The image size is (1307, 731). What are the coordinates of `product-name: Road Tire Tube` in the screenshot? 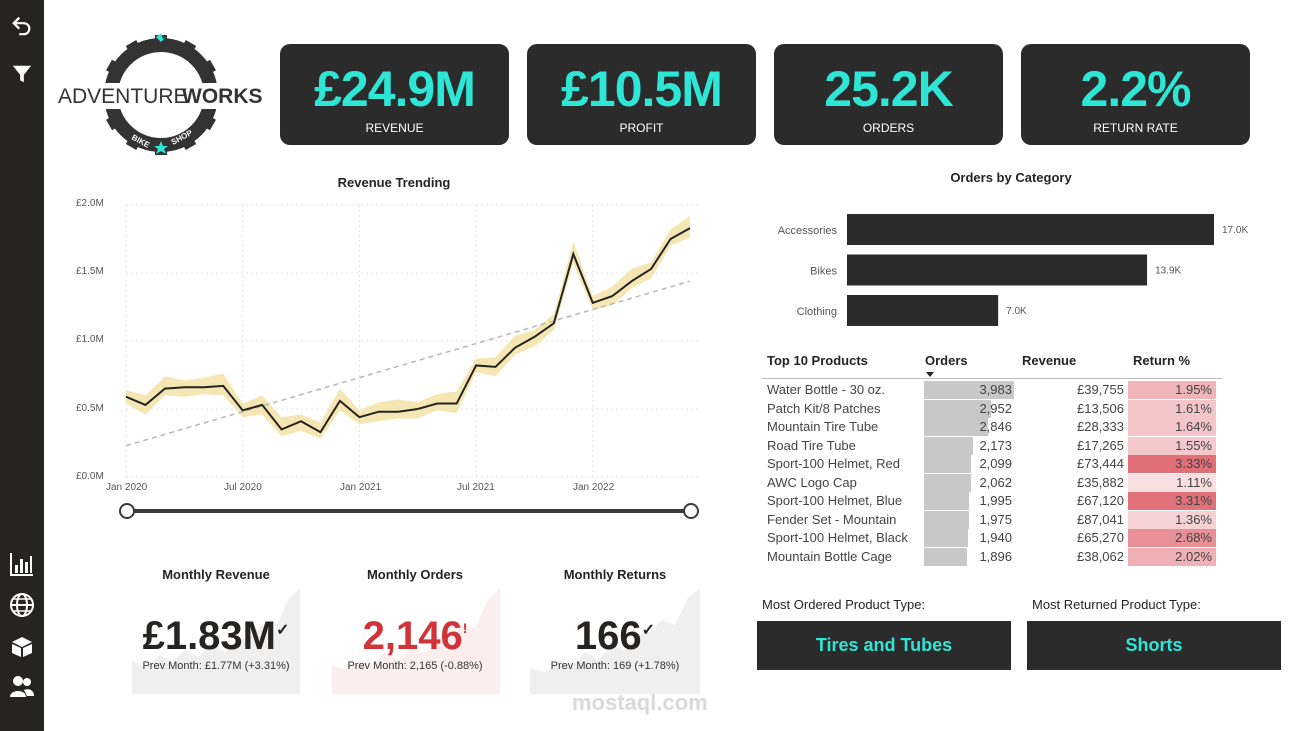 It's located at (811, 445).